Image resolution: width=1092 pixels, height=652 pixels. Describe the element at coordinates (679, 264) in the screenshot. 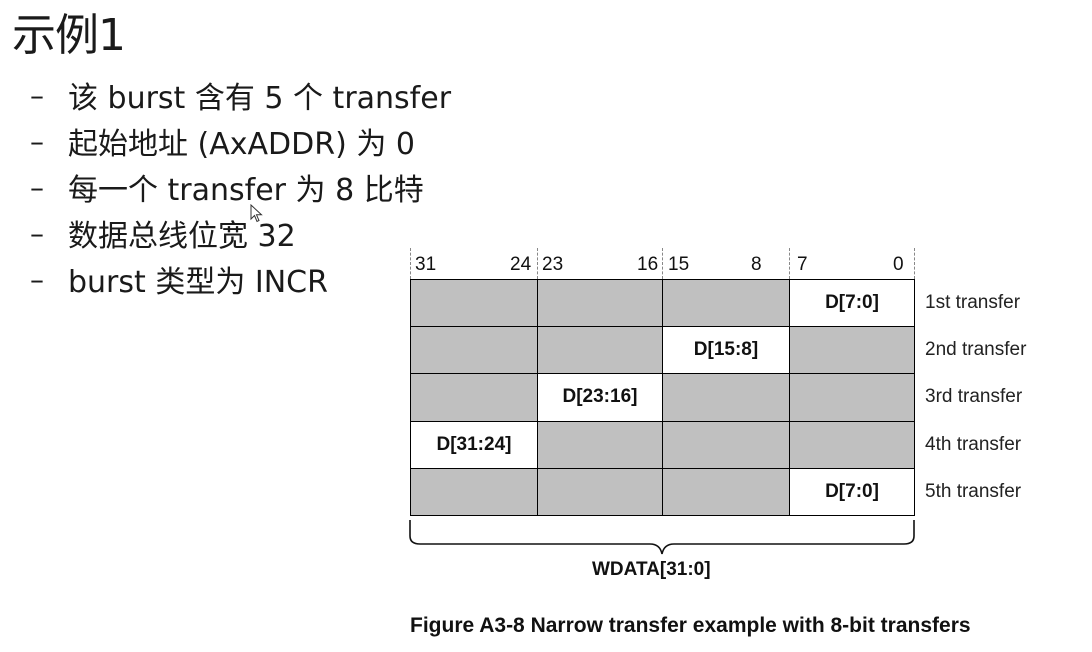

I see `bit-label: 15` at that location.